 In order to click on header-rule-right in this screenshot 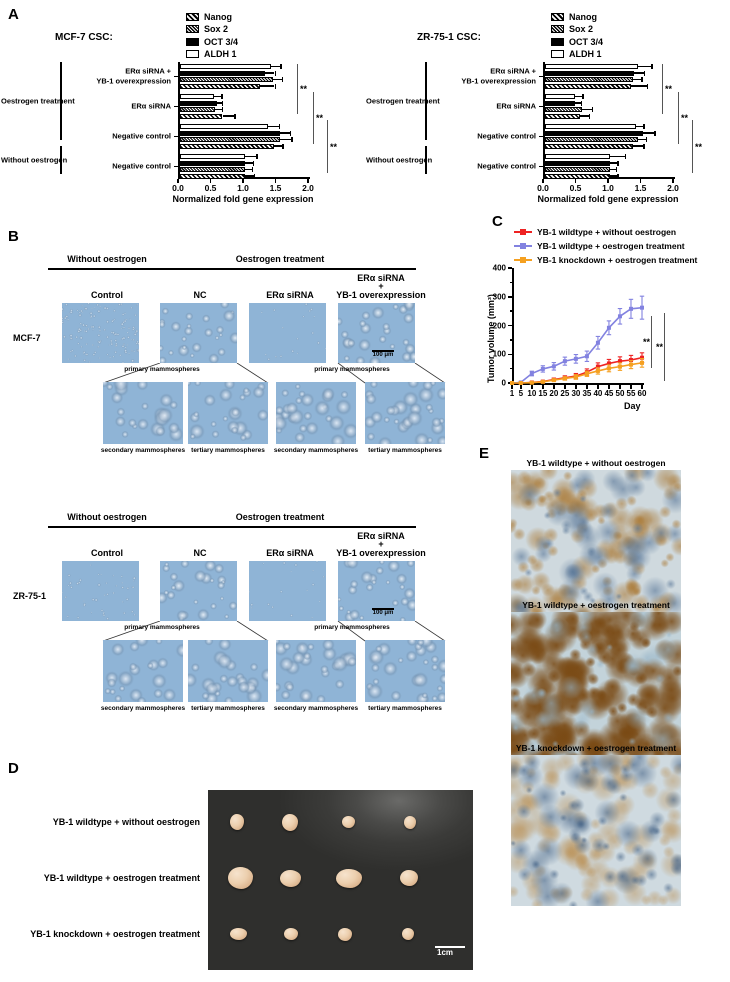, I will do `click(280, 527)`.